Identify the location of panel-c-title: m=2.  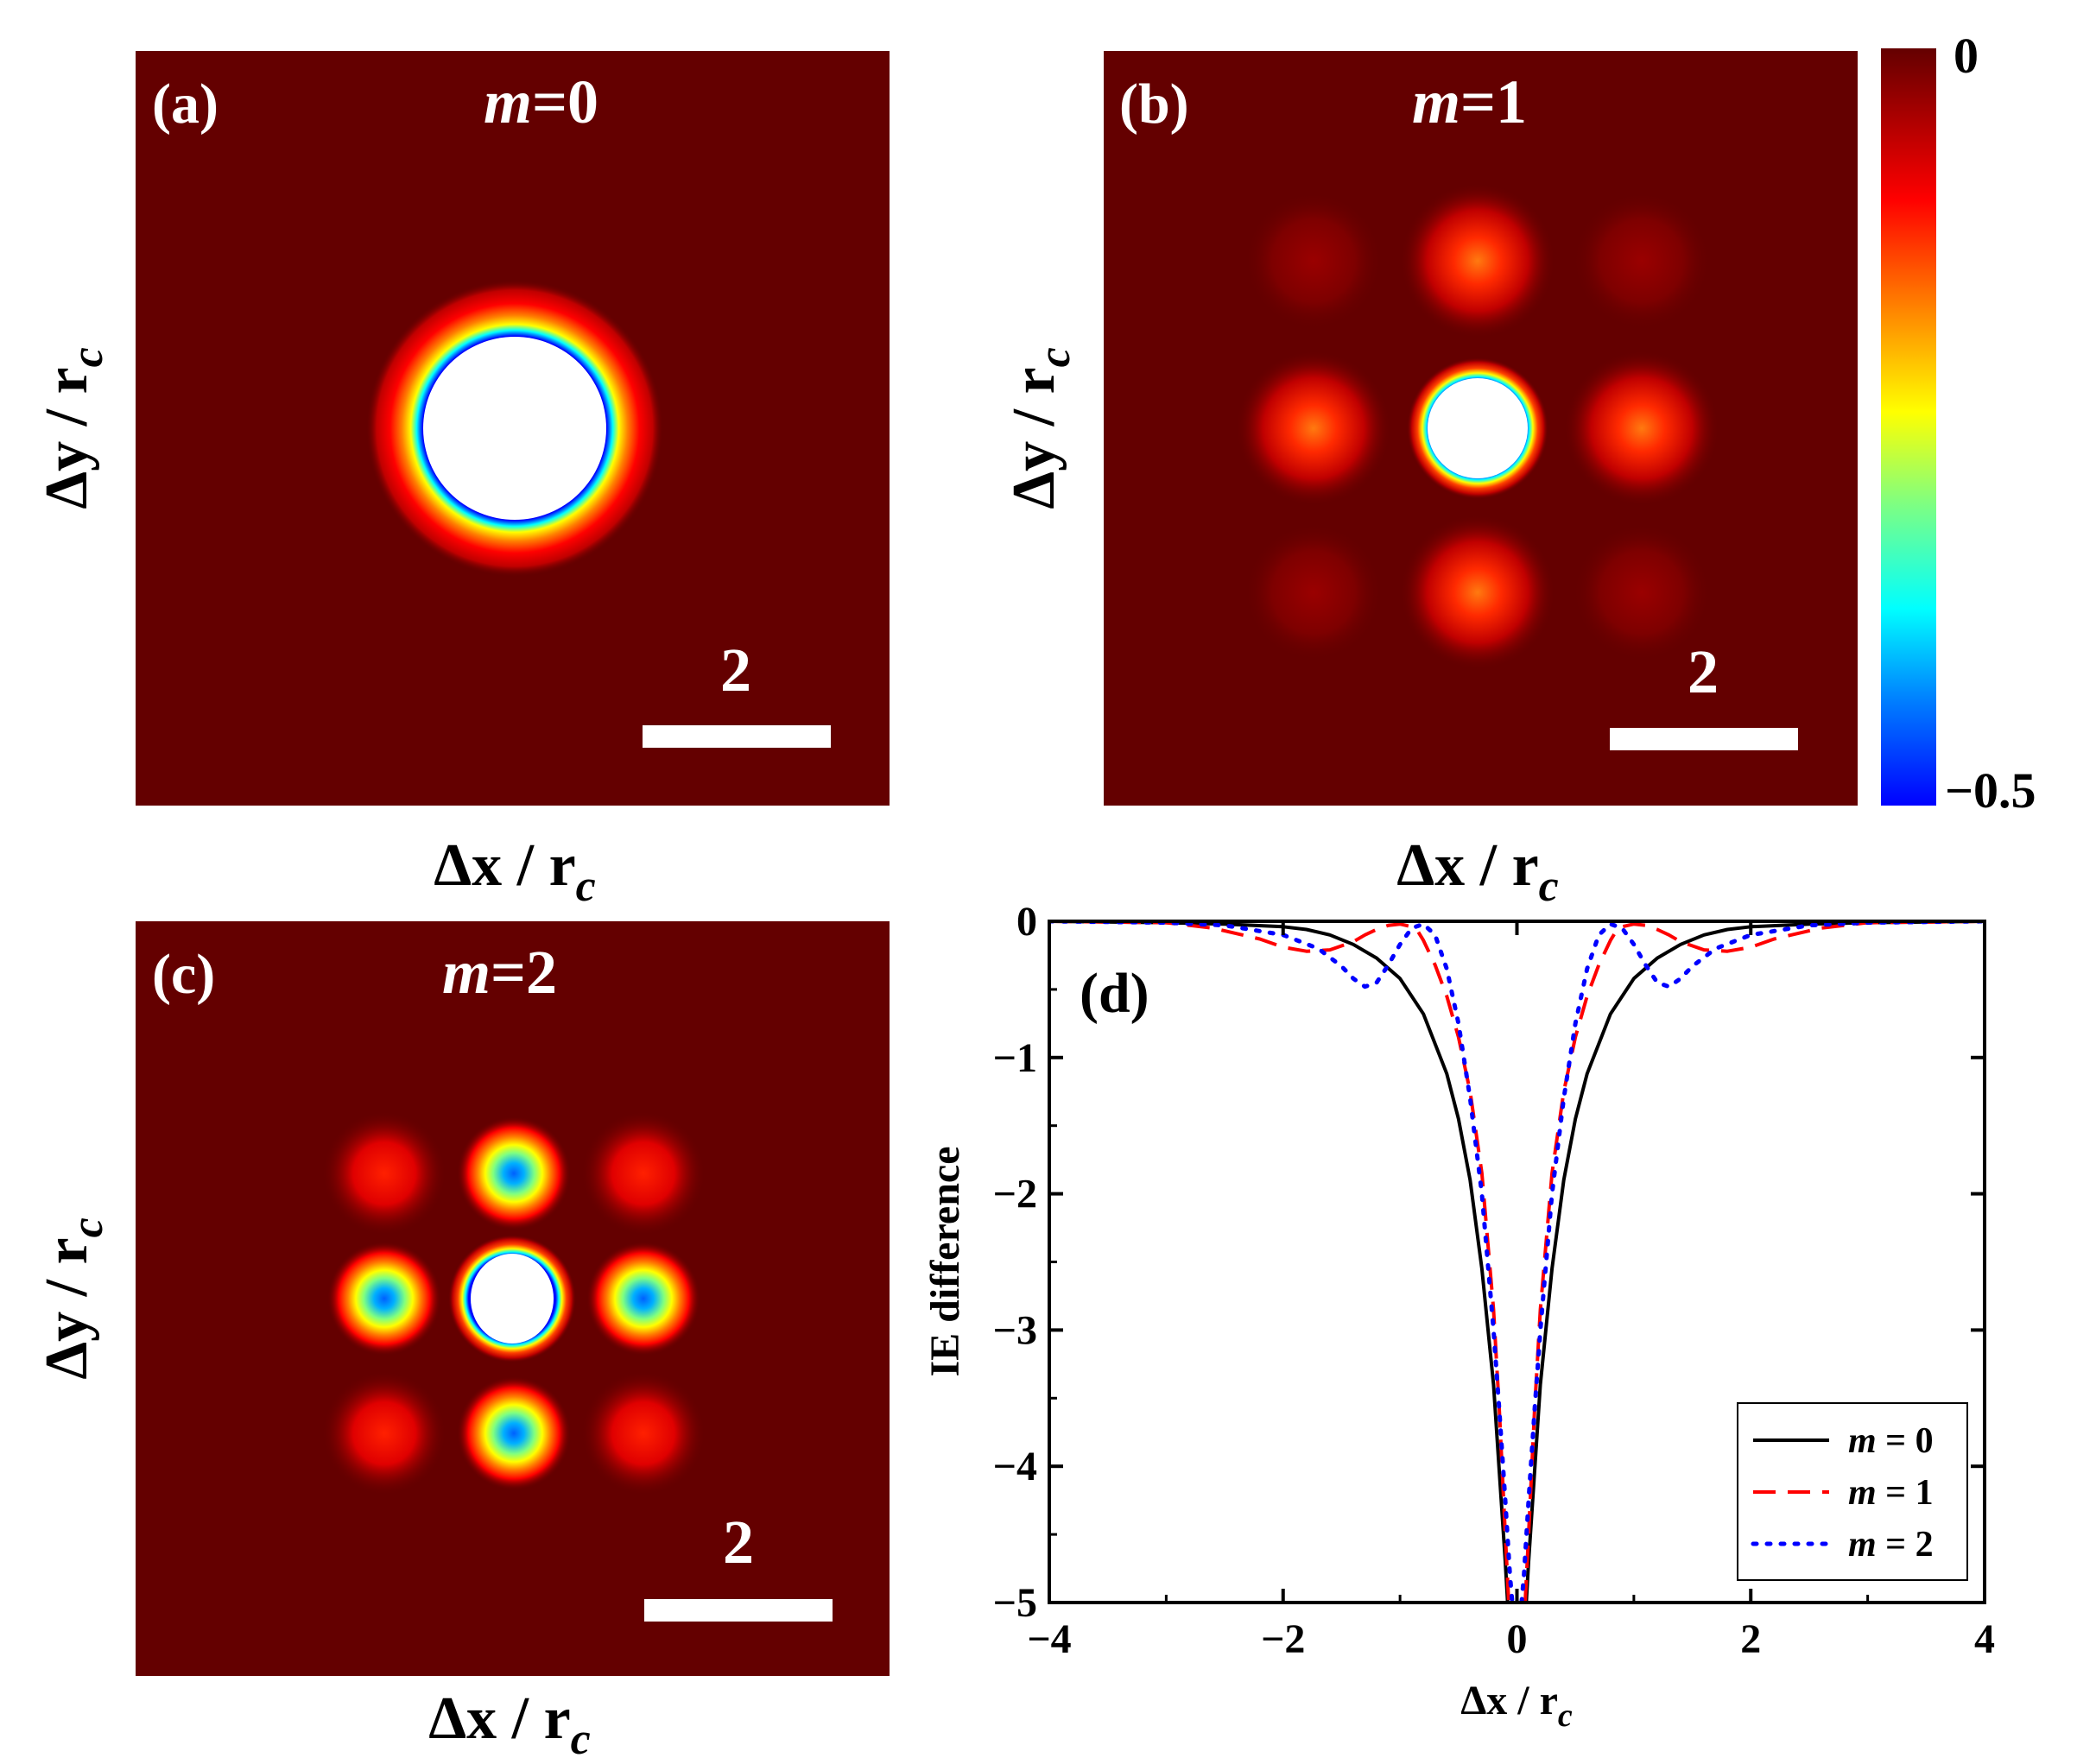
(499, 973).